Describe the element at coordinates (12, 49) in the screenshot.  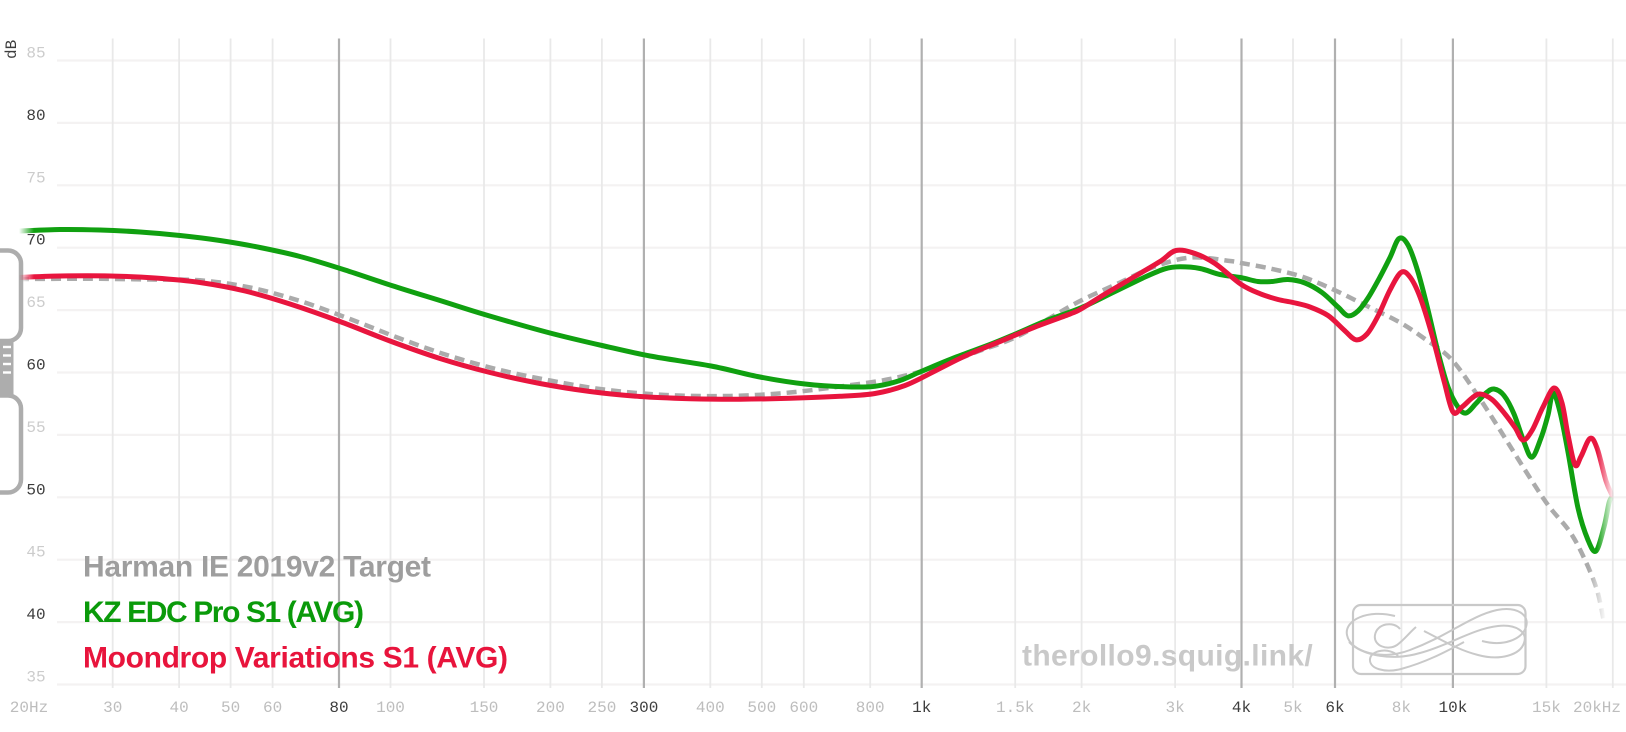
I see `svg-text: dB` at that location.